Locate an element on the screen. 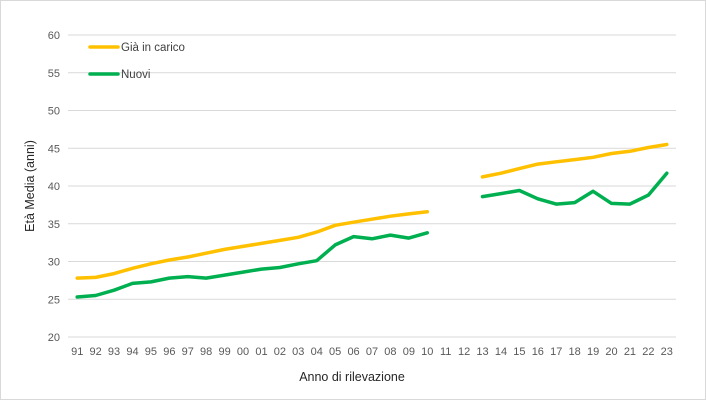 Image resolution: width=706 pixels, height=400 pixels. y-axis-title: Età Media (anni) is located at coordinates (30, 186).